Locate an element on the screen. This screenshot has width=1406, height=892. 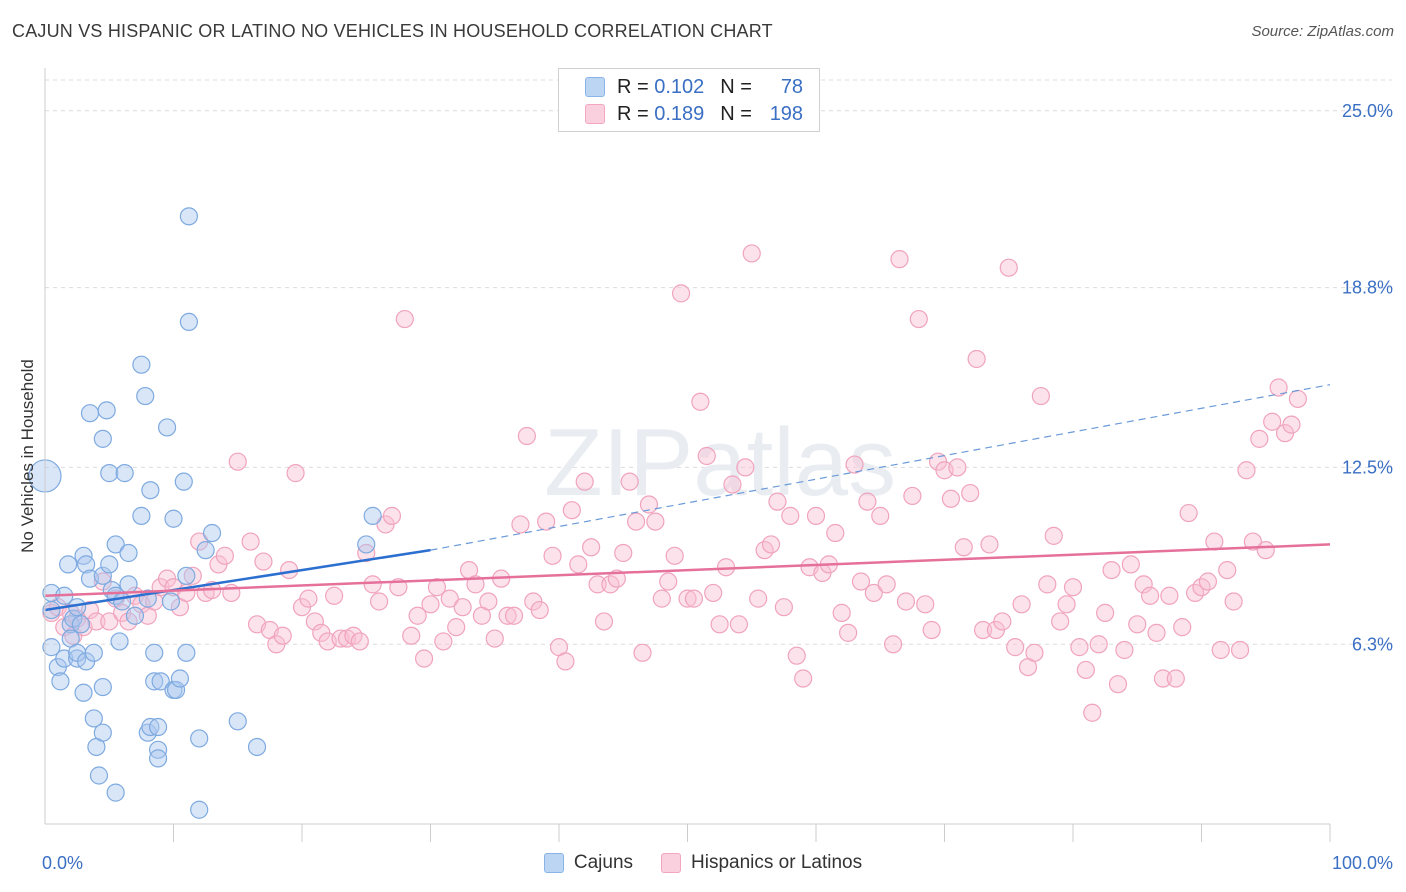
watermark: ZIPatlas is located at coordinates (720, 462).